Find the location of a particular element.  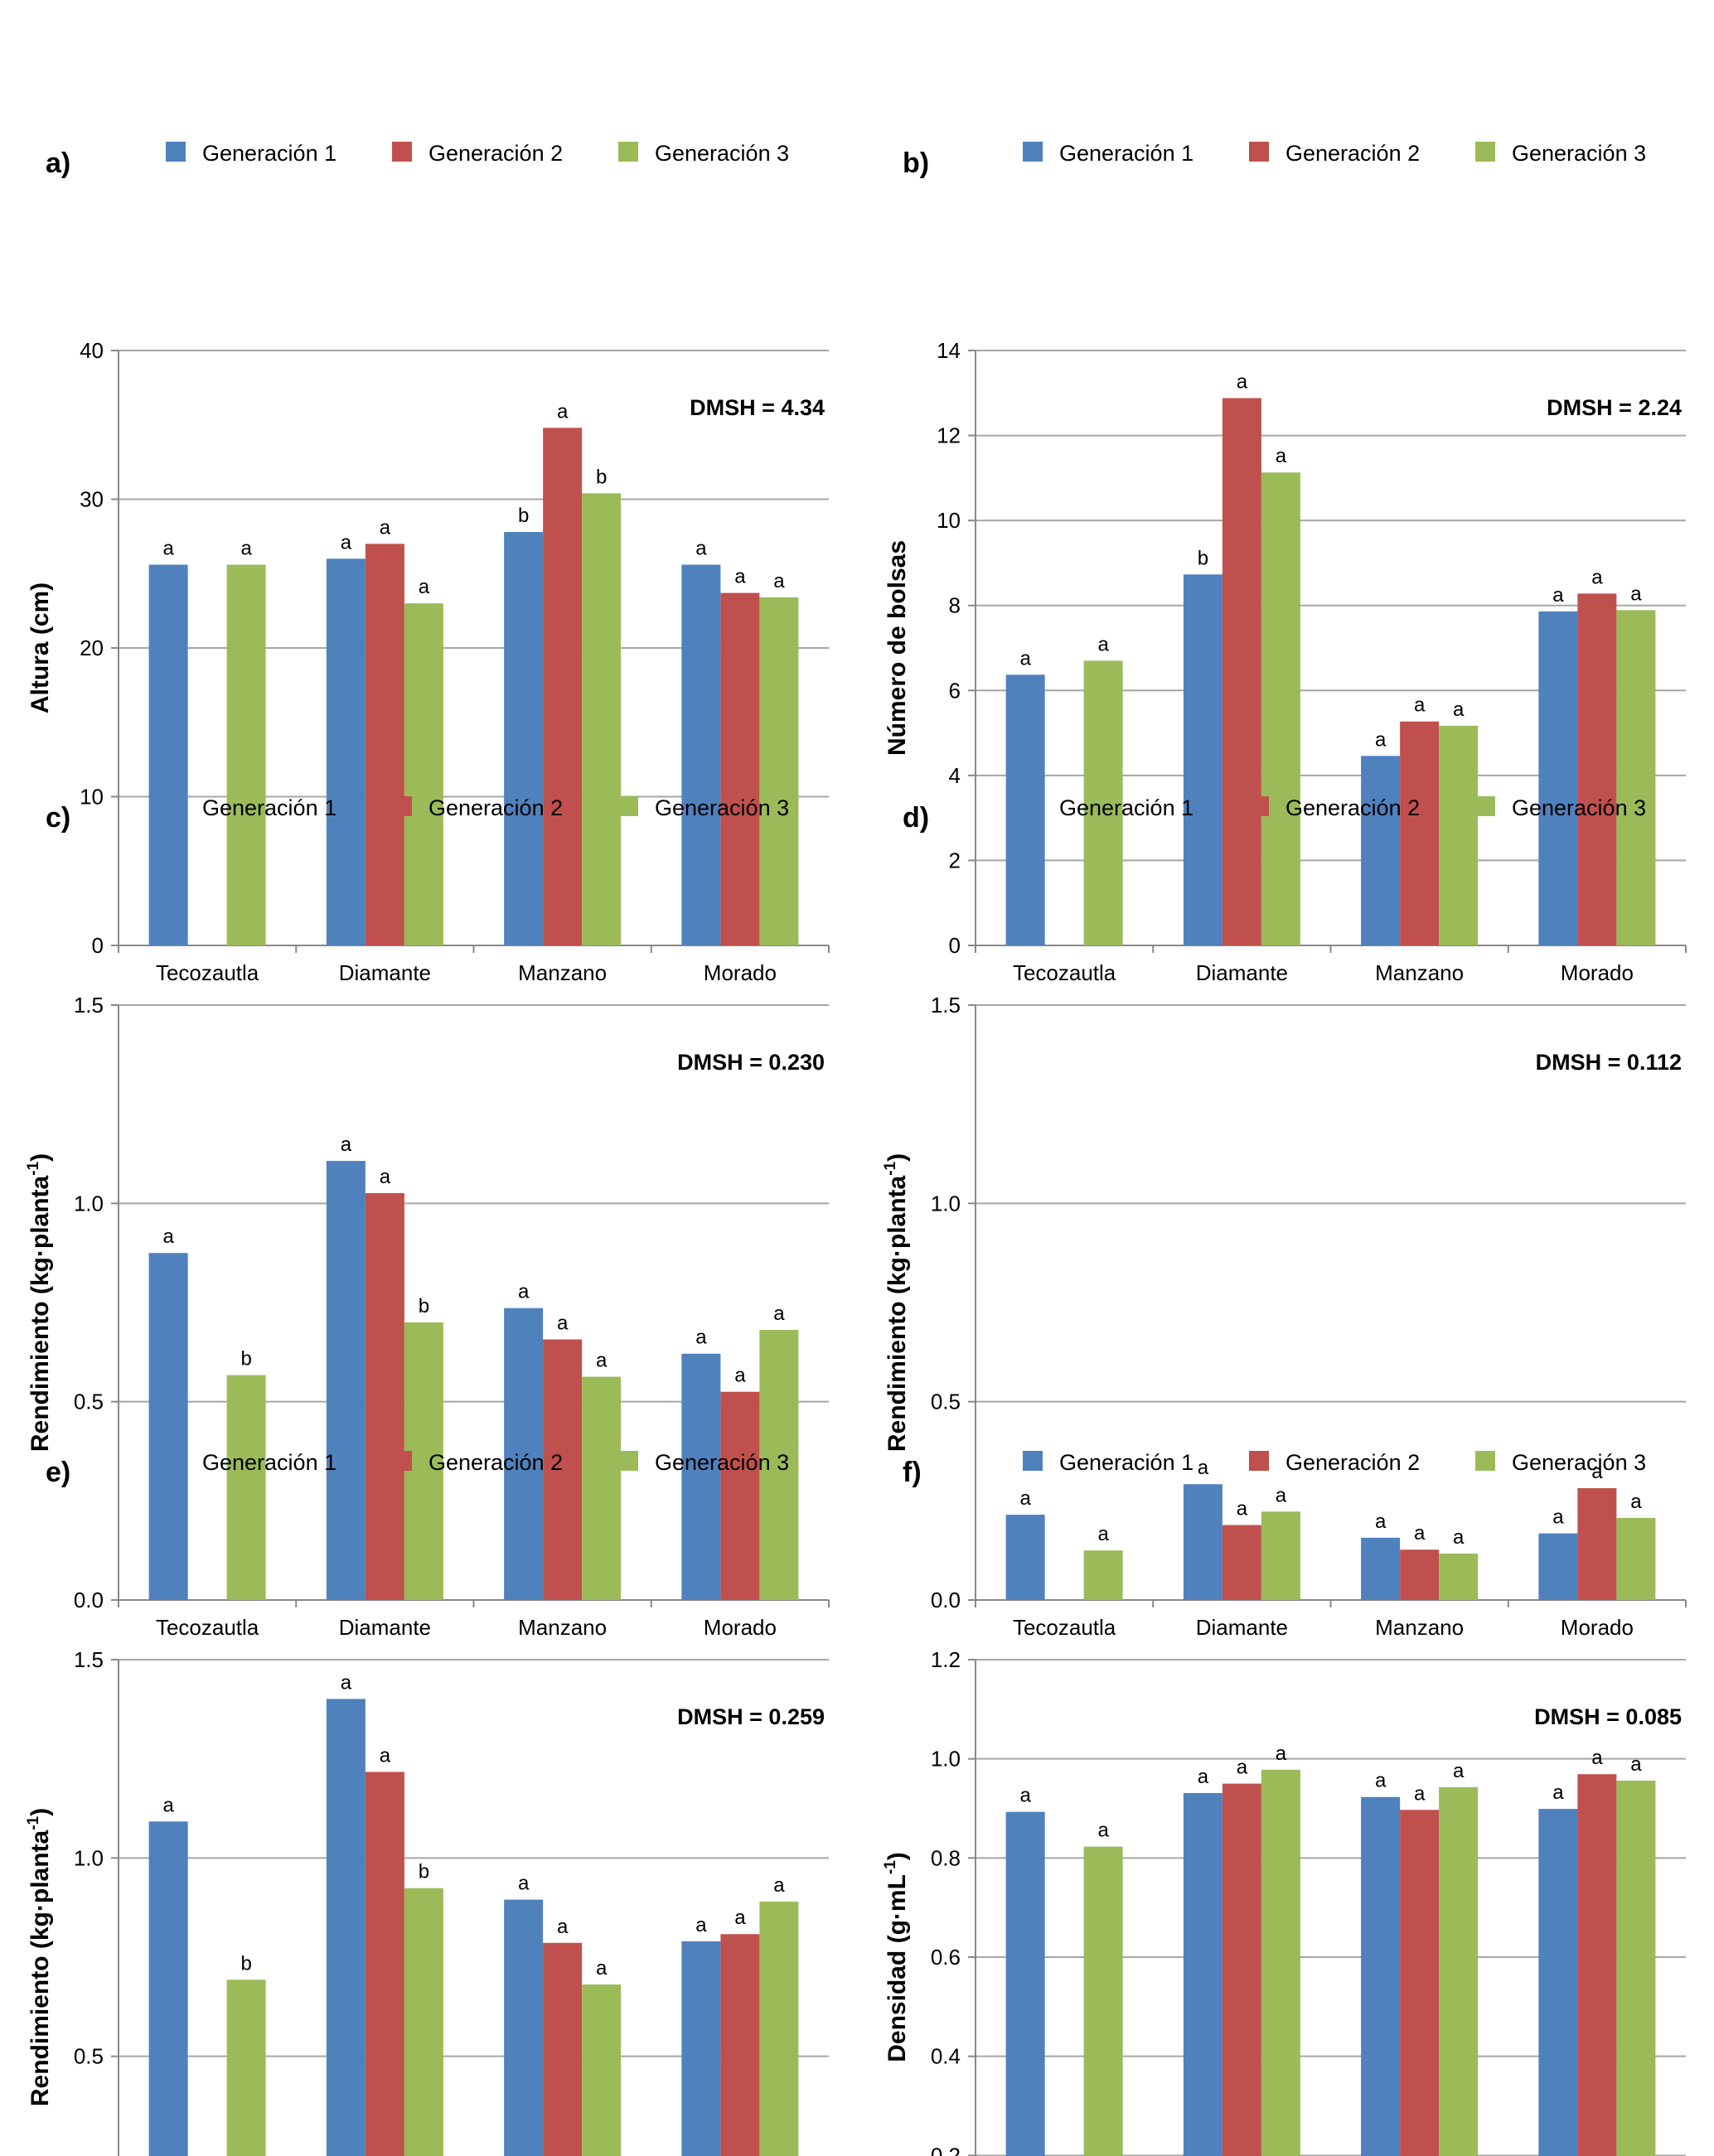

y-axis-label: Rendimiento (kg·planta-1) is located at coordinates (39, 1302).